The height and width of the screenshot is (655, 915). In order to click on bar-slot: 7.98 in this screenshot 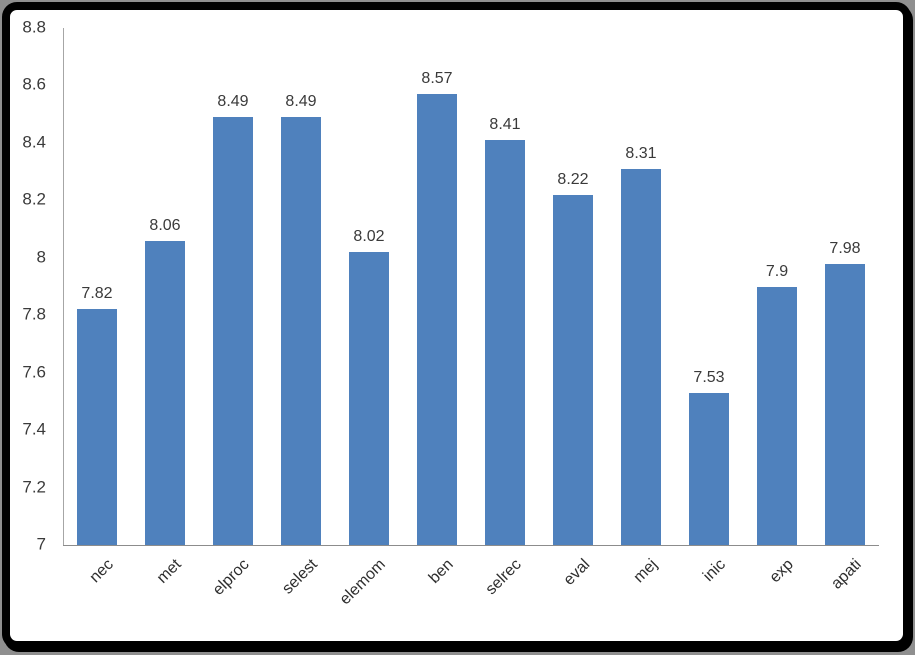, I will do `click(845, 286)`.